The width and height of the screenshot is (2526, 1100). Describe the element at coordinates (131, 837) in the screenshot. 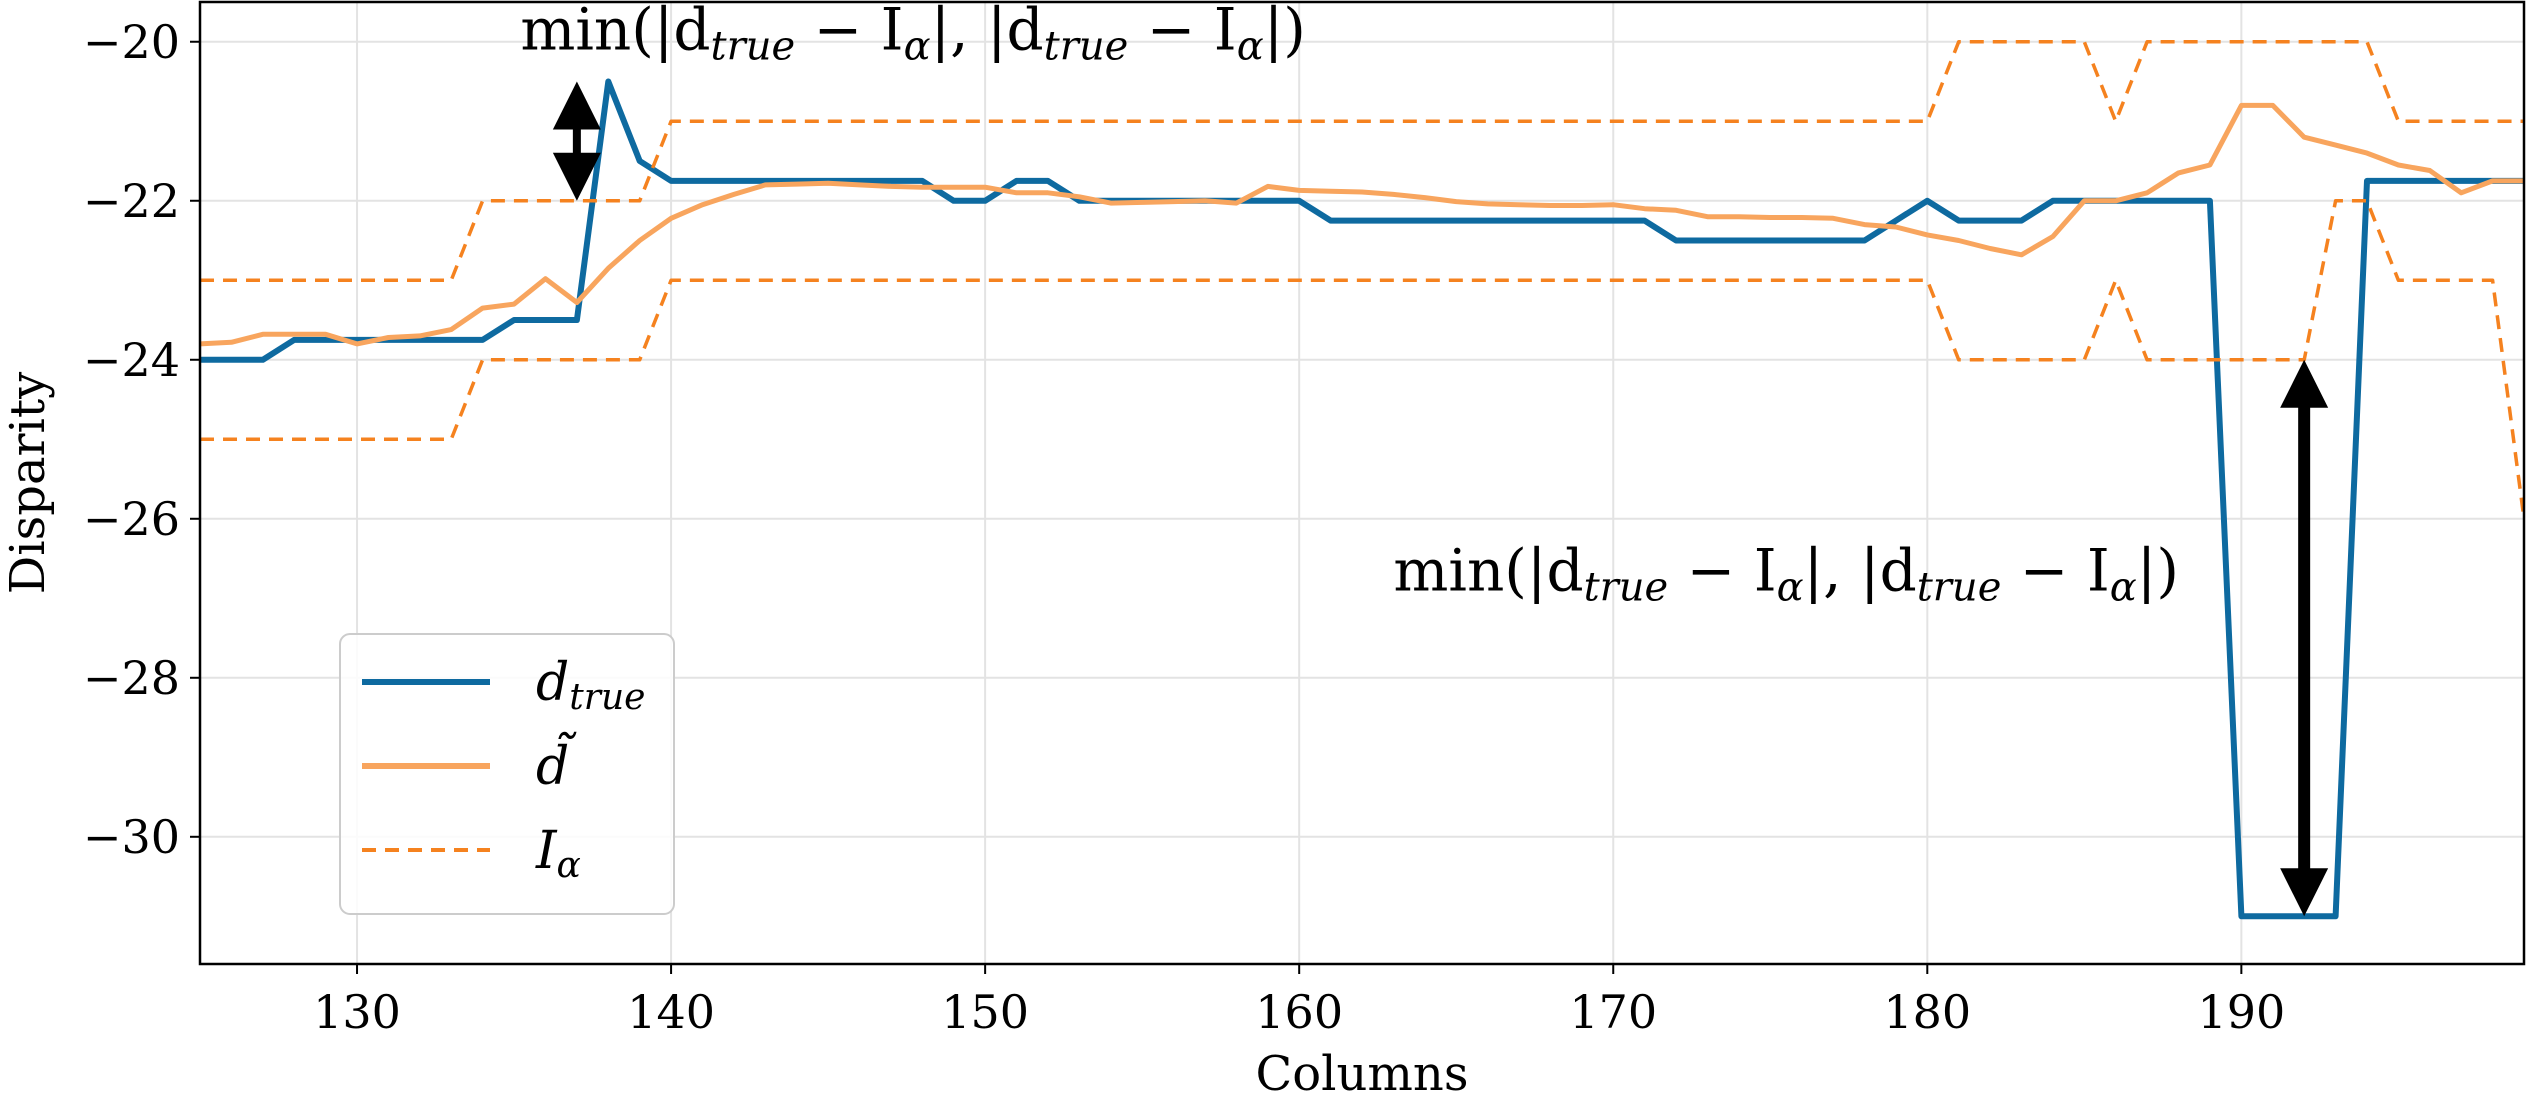

I see `y-tick-label: −30` at that location.